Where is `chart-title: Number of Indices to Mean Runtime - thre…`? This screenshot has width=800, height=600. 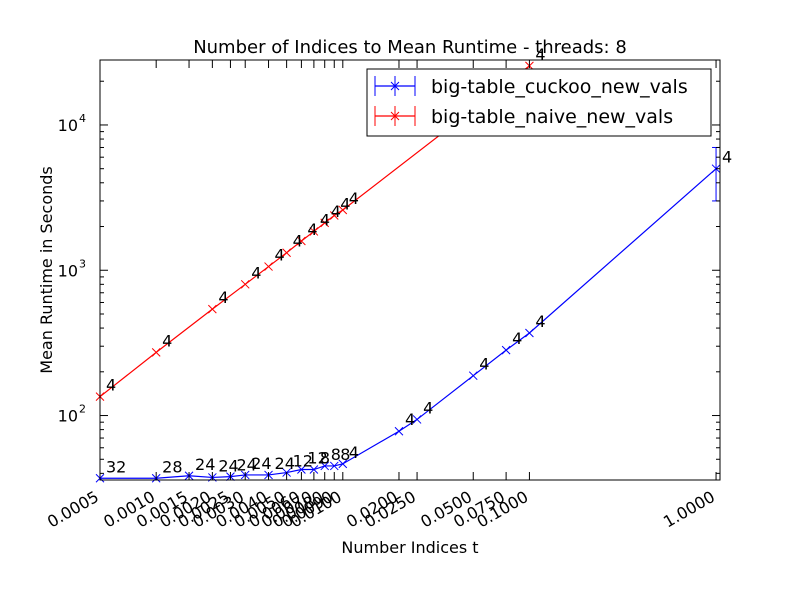
chart-title: Number of Indices to Mean Runtime - thre… is located at coordinates (410, 47).